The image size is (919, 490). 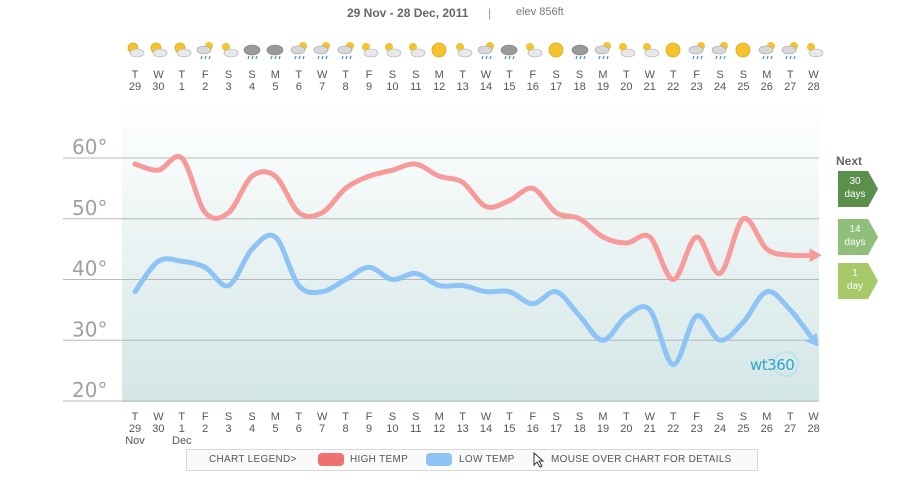 I want to click on day-label: T 15, so click(x=509, y=81).